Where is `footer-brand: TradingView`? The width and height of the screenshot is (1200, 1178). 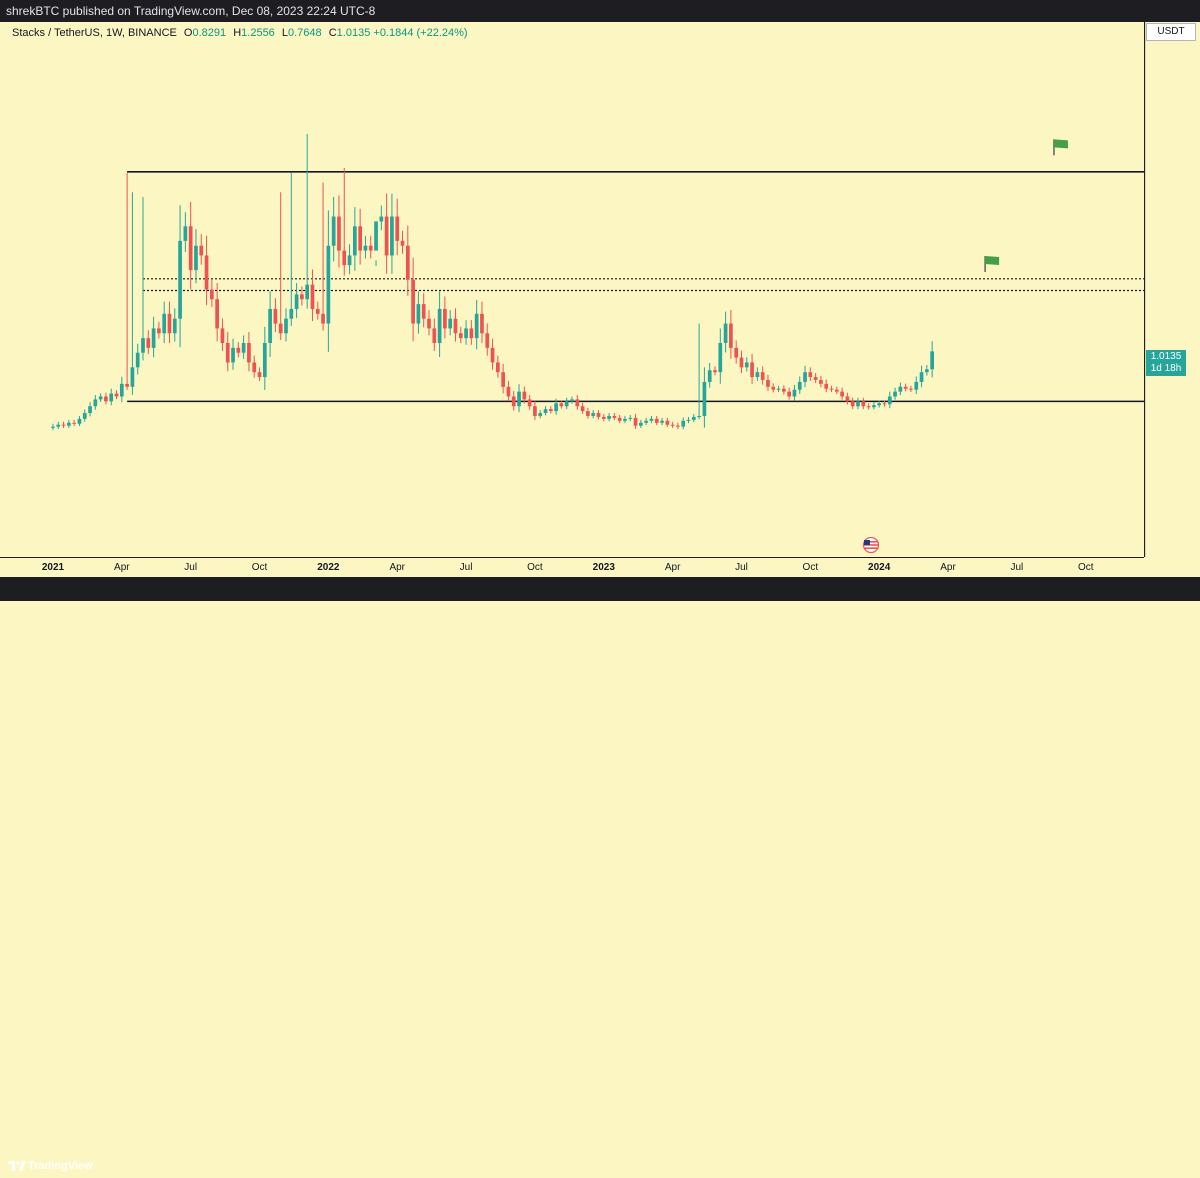 footer-brand: TradingView is located at coordinates (60, 1166).